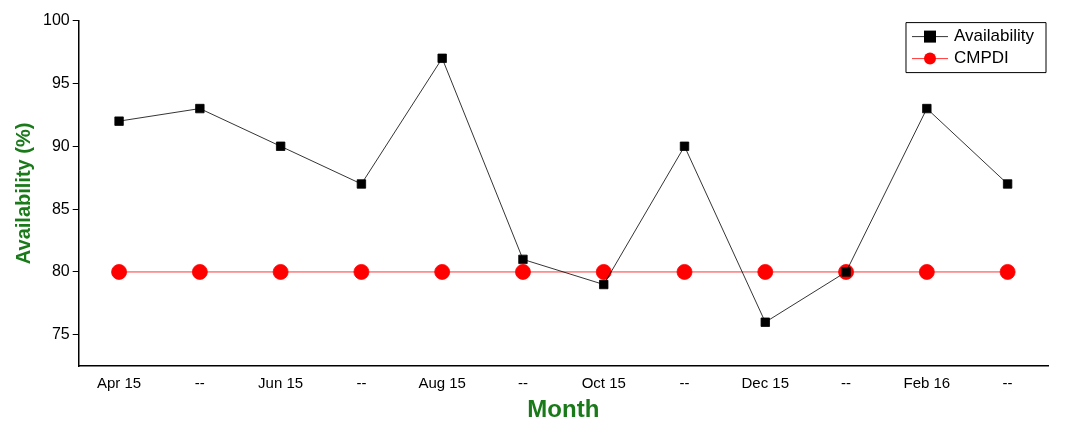 The width and height of the screenshot is (1076, 433). Describe the element at coordinates (442, 383) in the screenshot. I see `x-tick-label: Aug 15` at that location.